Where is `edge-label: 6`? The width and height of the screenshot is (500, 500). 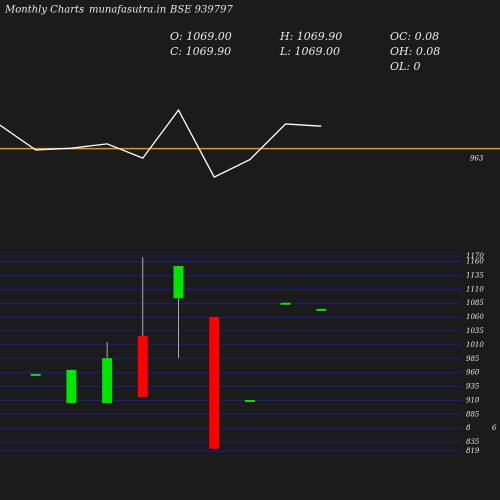 edge-label: 6 is located at coordinates (494, 428).